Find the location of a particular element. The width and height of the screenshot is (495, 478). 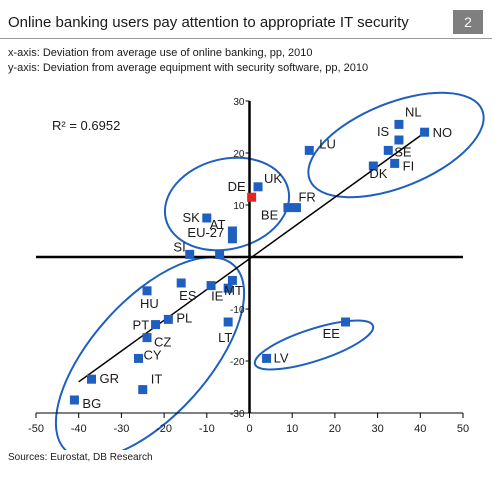

data-point-bg is located at coordinates (74, 400).